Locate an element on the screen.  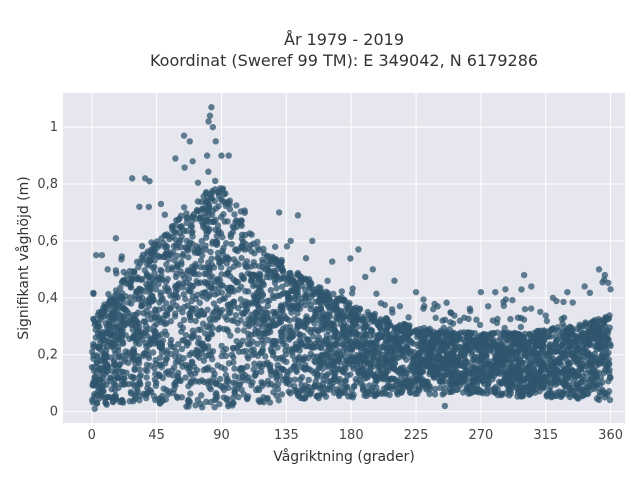
y-tick-label: 0,2 is located at coordinates (47, 355).